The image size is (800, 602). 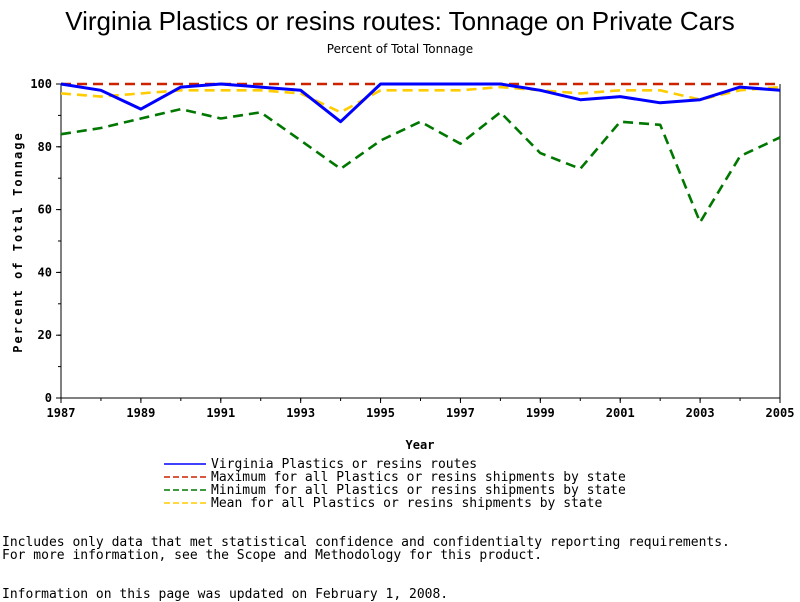 What do you see at coordinates (540, 413) in the screenshot?
I see `x-tick-label: 1999` at bounding box center [540, 413].